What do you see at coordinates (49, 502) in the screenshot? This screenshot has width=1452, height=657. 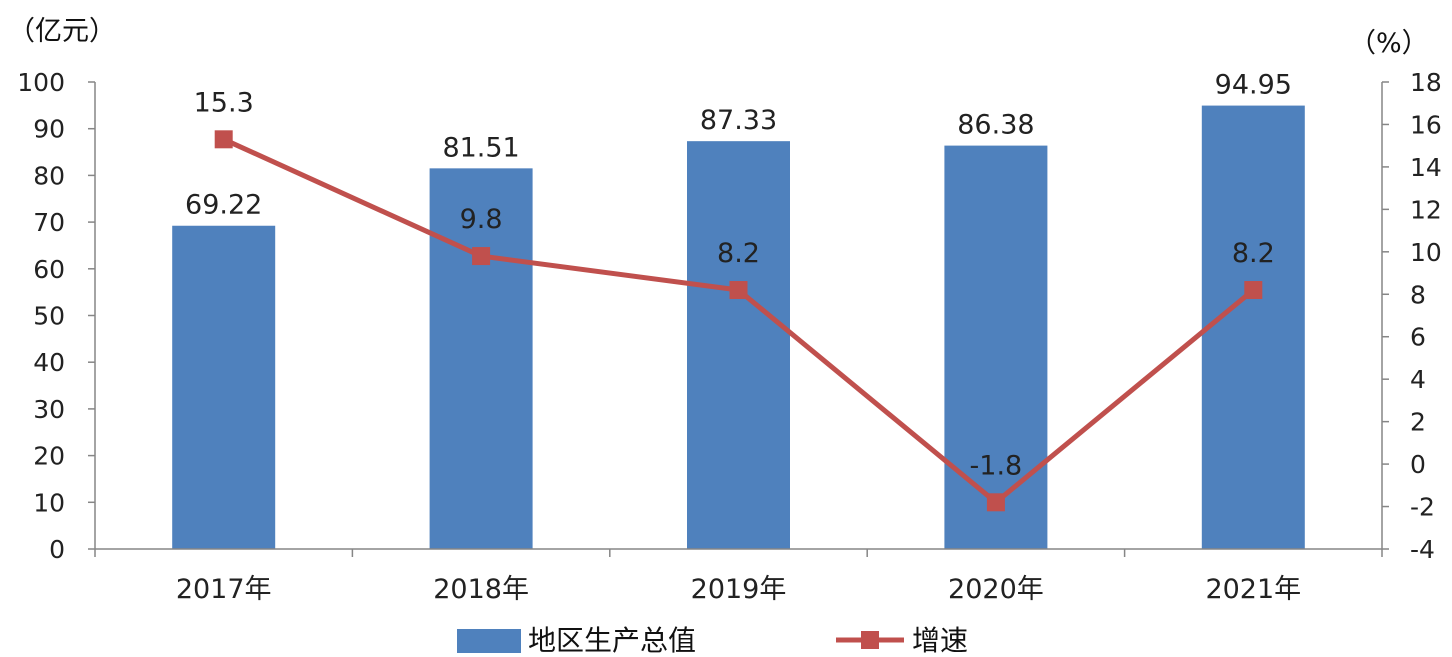 I see `left-tick-label: 10` at bounding box center [49, 502].